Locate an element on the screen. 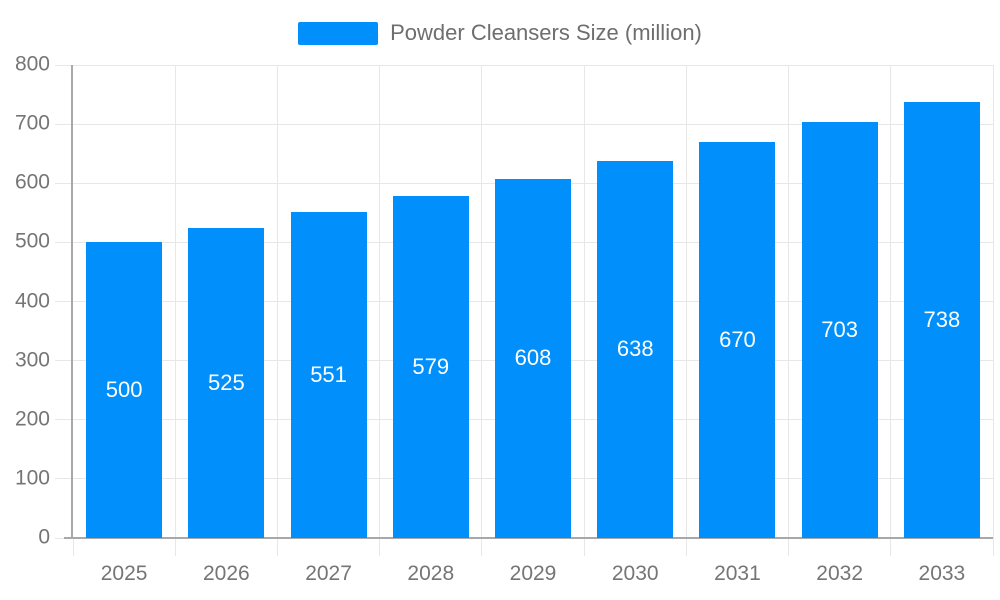 This screenshot has width=1000, height=600. x-axis-line is located at coordinates (528, 538).